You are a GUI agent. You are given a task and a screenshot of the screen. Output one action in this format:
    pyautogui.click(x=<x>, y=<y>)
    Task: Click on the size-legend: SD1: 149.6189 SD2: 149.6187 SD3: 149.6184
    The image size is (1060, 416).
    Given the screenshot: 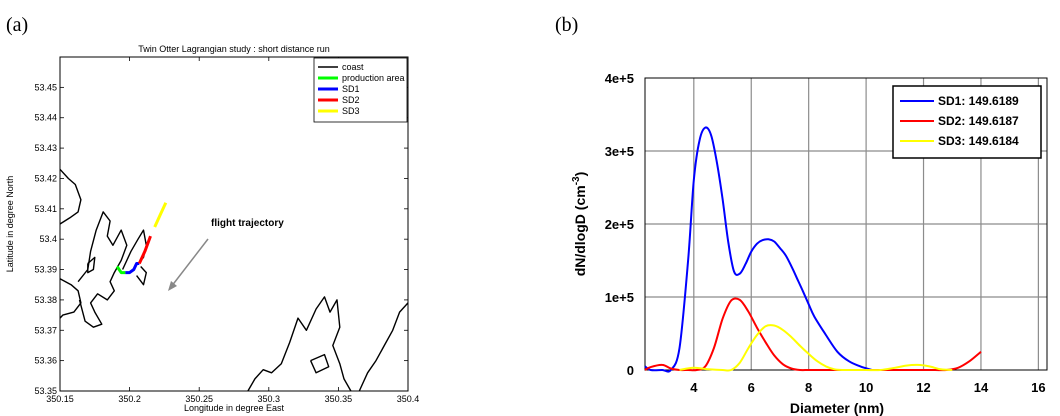 What is the action you would take?
    pyautogui.click(x=967, y=122)
    